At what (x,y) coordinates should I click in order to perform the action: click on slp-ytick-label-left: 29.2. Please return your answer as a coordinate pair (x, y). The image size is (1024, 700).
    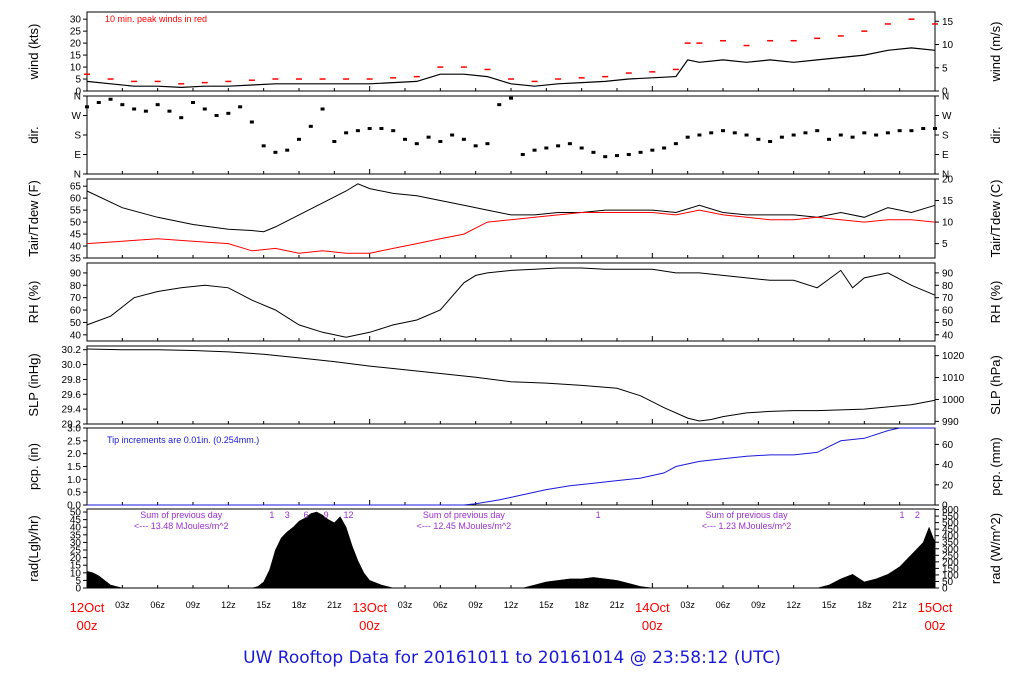
    Looking at the image, I should click on (72, 425).